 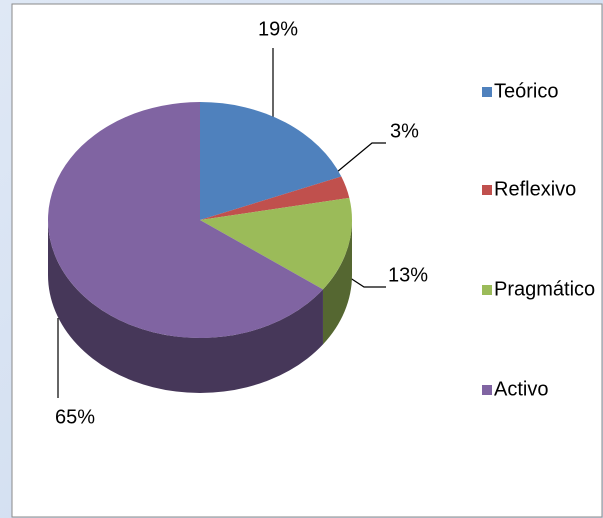 What do you see at coordinates (278, 29) in the screenshot?
I see `data-label: 19%` at bounding box center [278, 29].